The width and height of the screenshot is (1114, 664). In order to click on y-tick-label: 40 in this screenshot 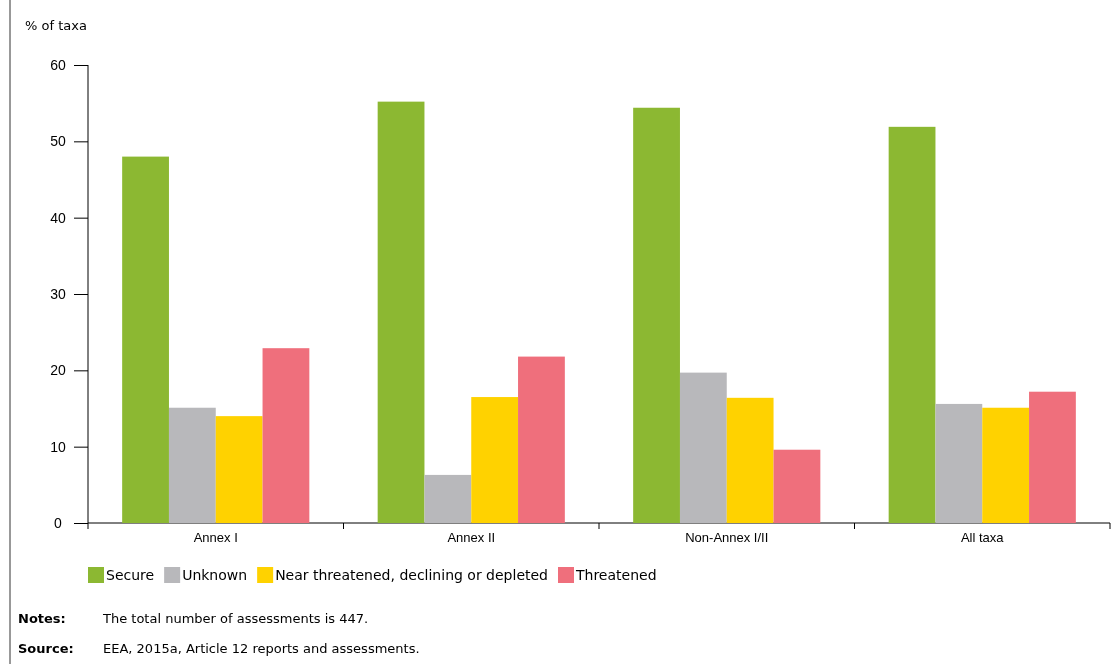, I will do `click(58, 217)`.